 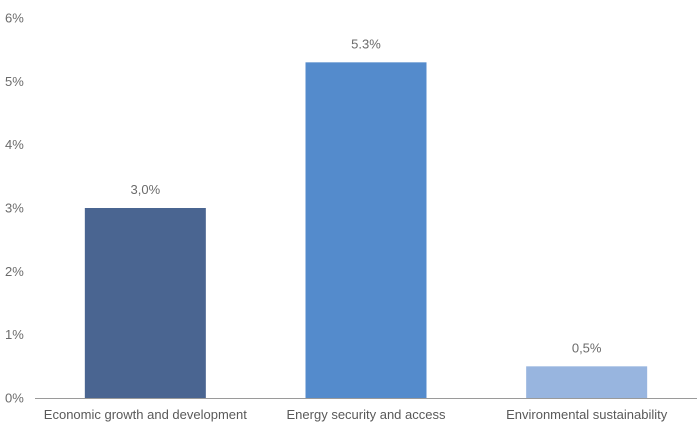 I want to click on data-label: 5.3%, so click(x=366, y=43).